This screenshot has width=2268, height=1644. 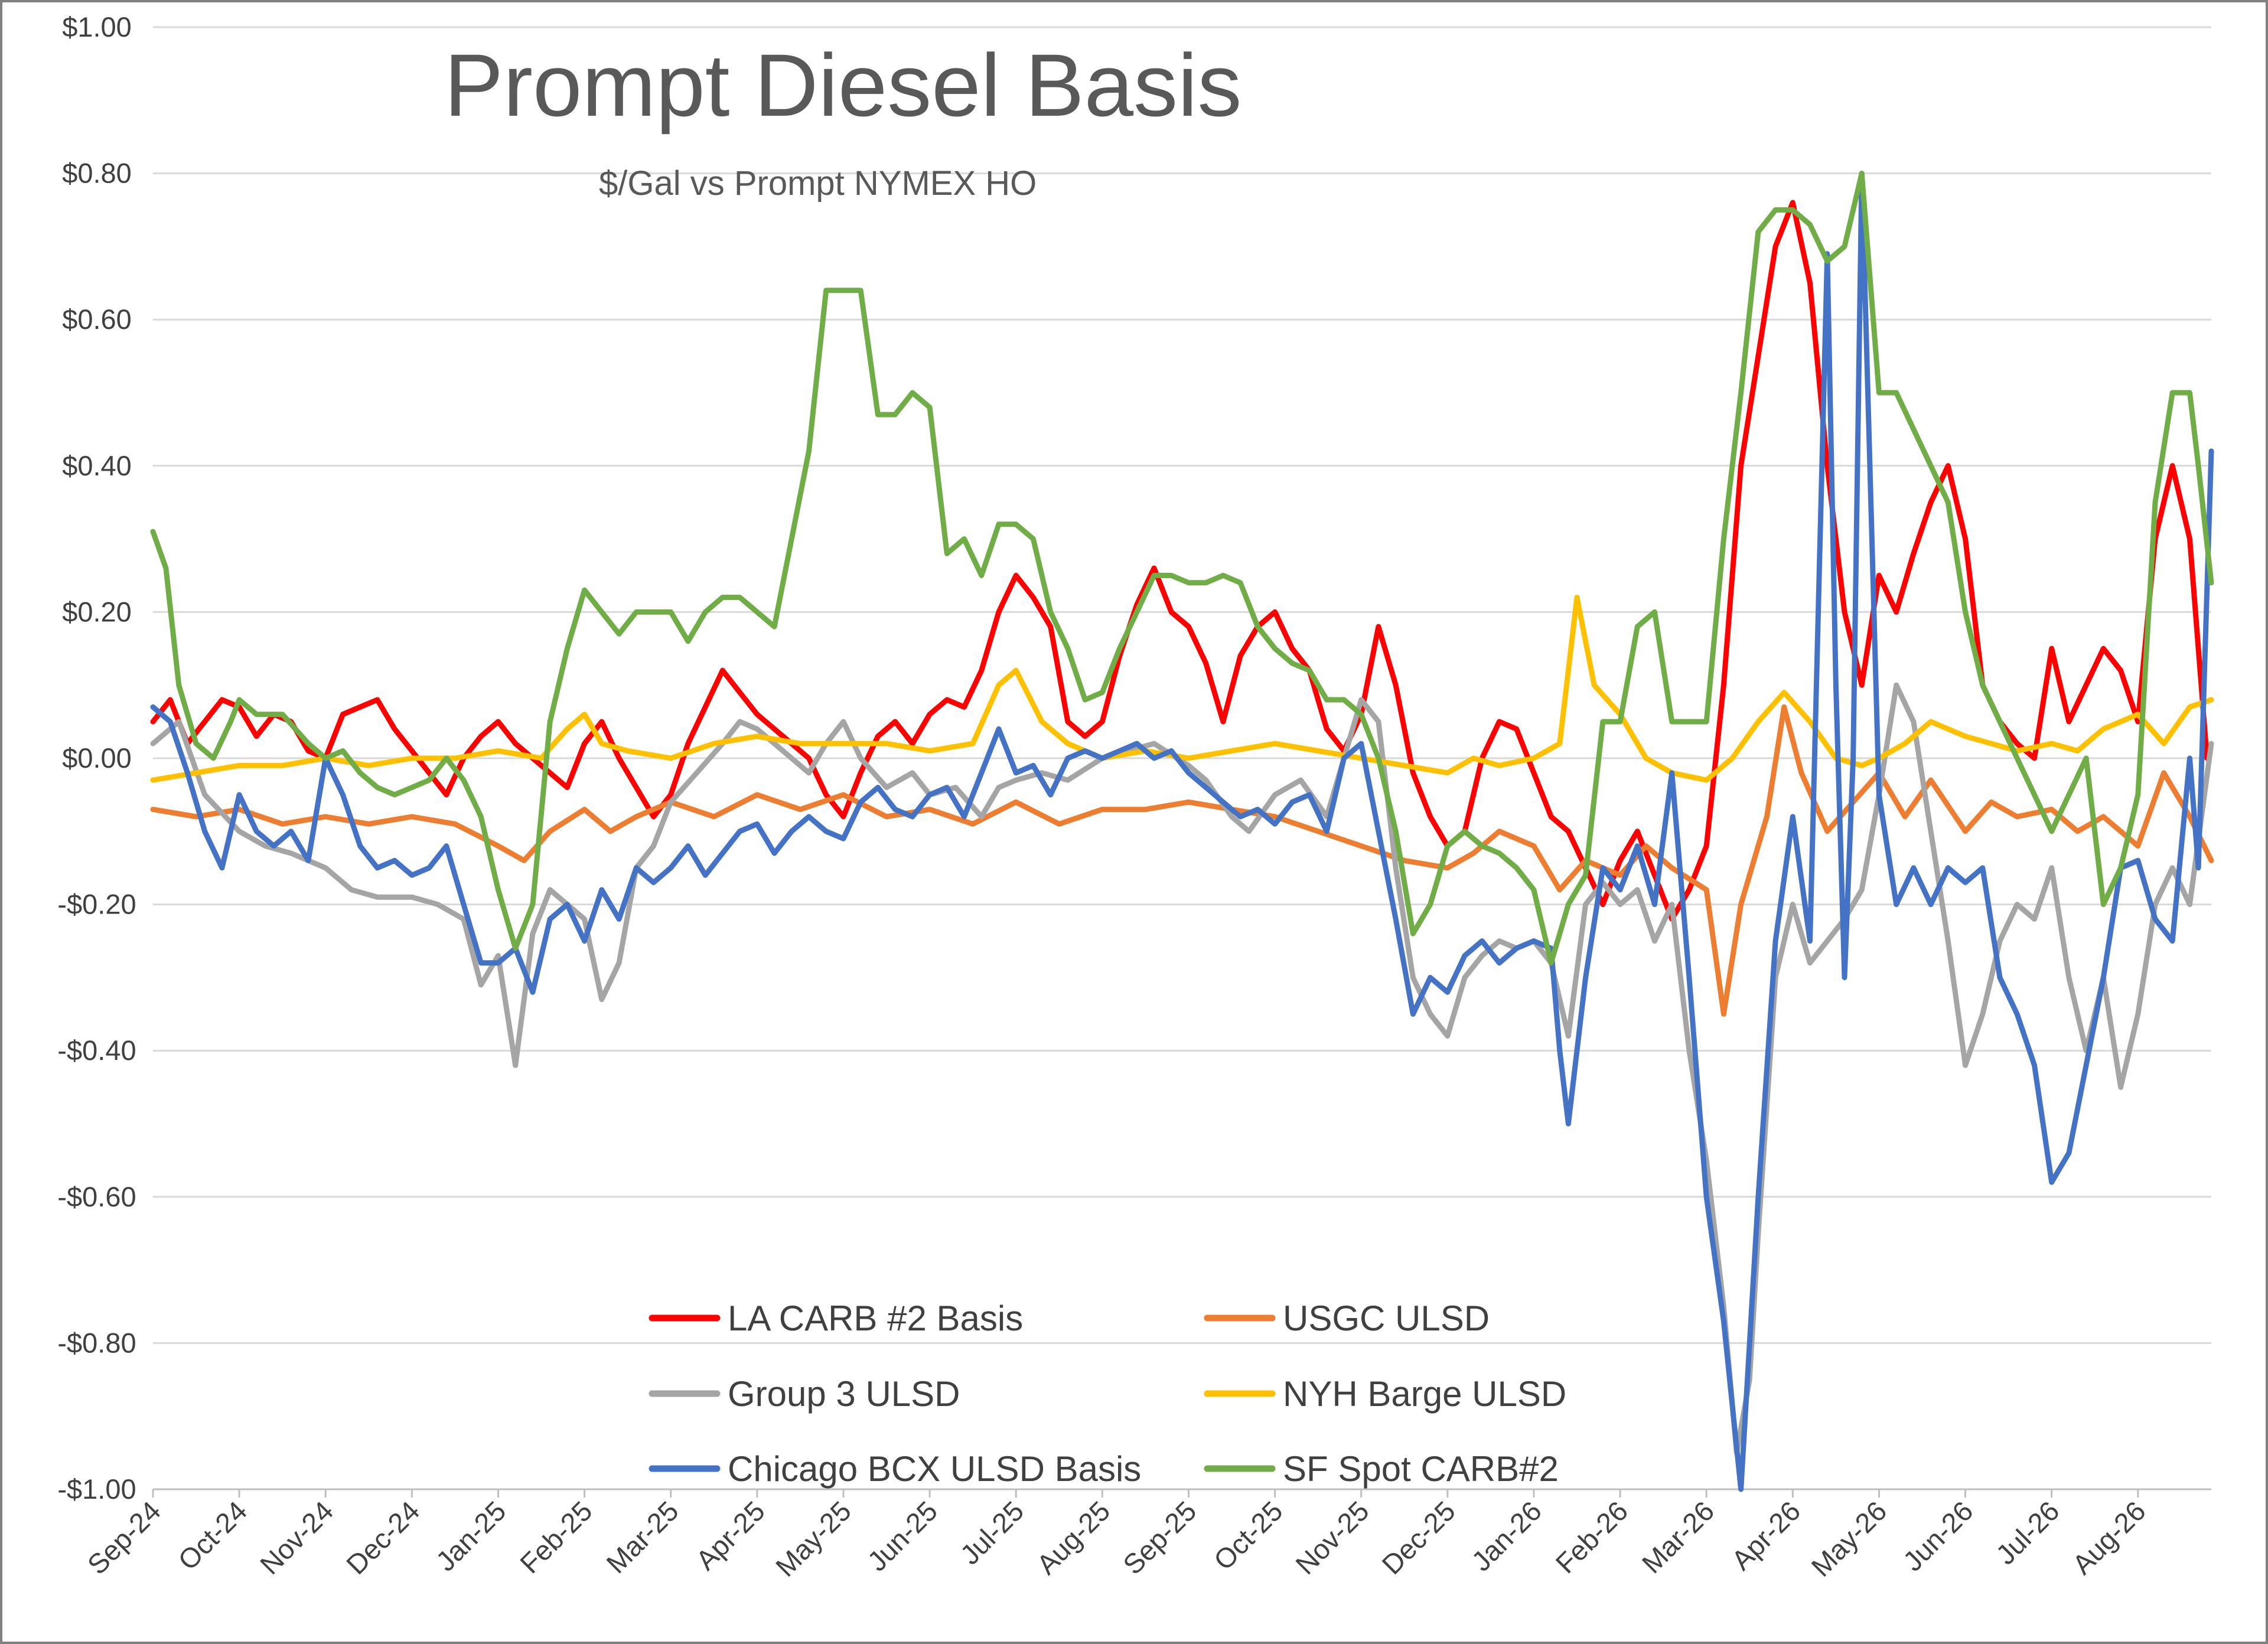 I want to click on y-tick-label: $0.20, so click(x=97, y=611).